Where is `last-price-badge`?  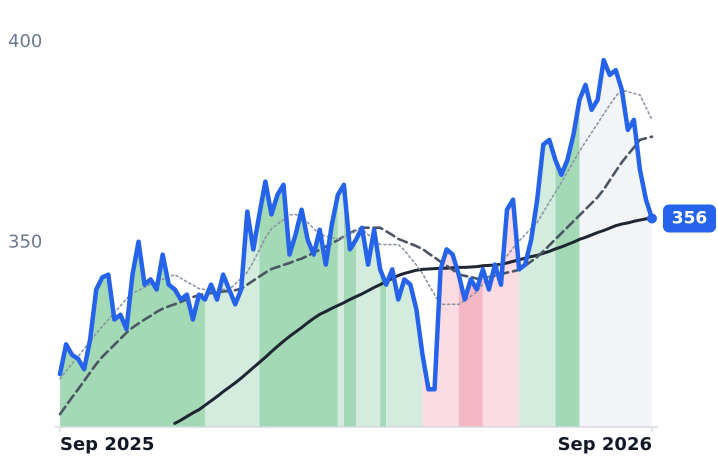 last-price-badge is located at coordinates (689, 218).